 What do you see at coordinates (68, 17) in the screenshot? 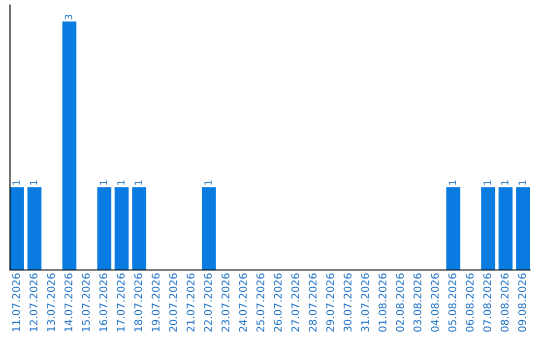
I see `data-label: 3` at bounding box center [68, 17].